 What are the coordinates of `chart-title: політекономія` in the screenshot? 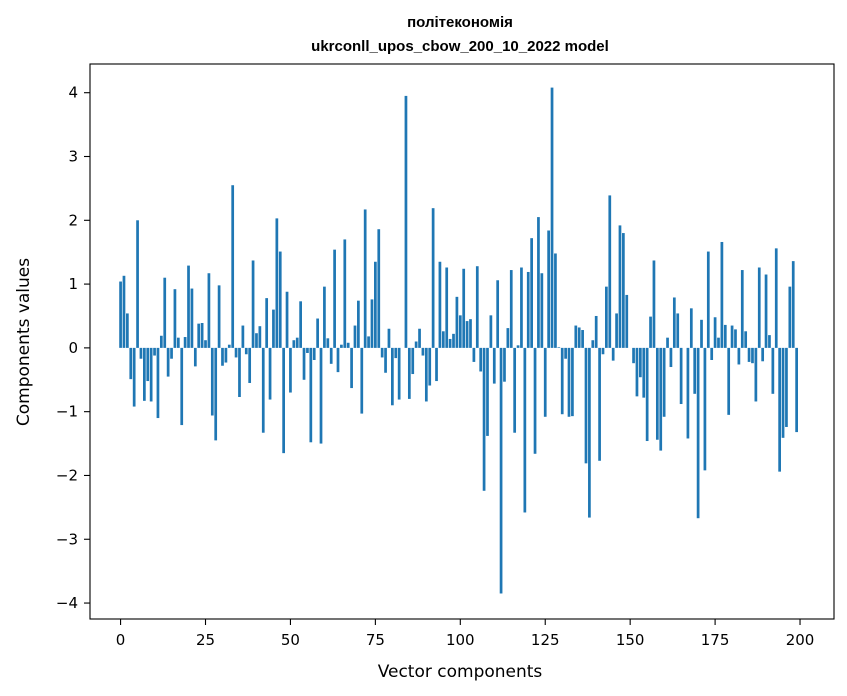 It's located at (460, 22).